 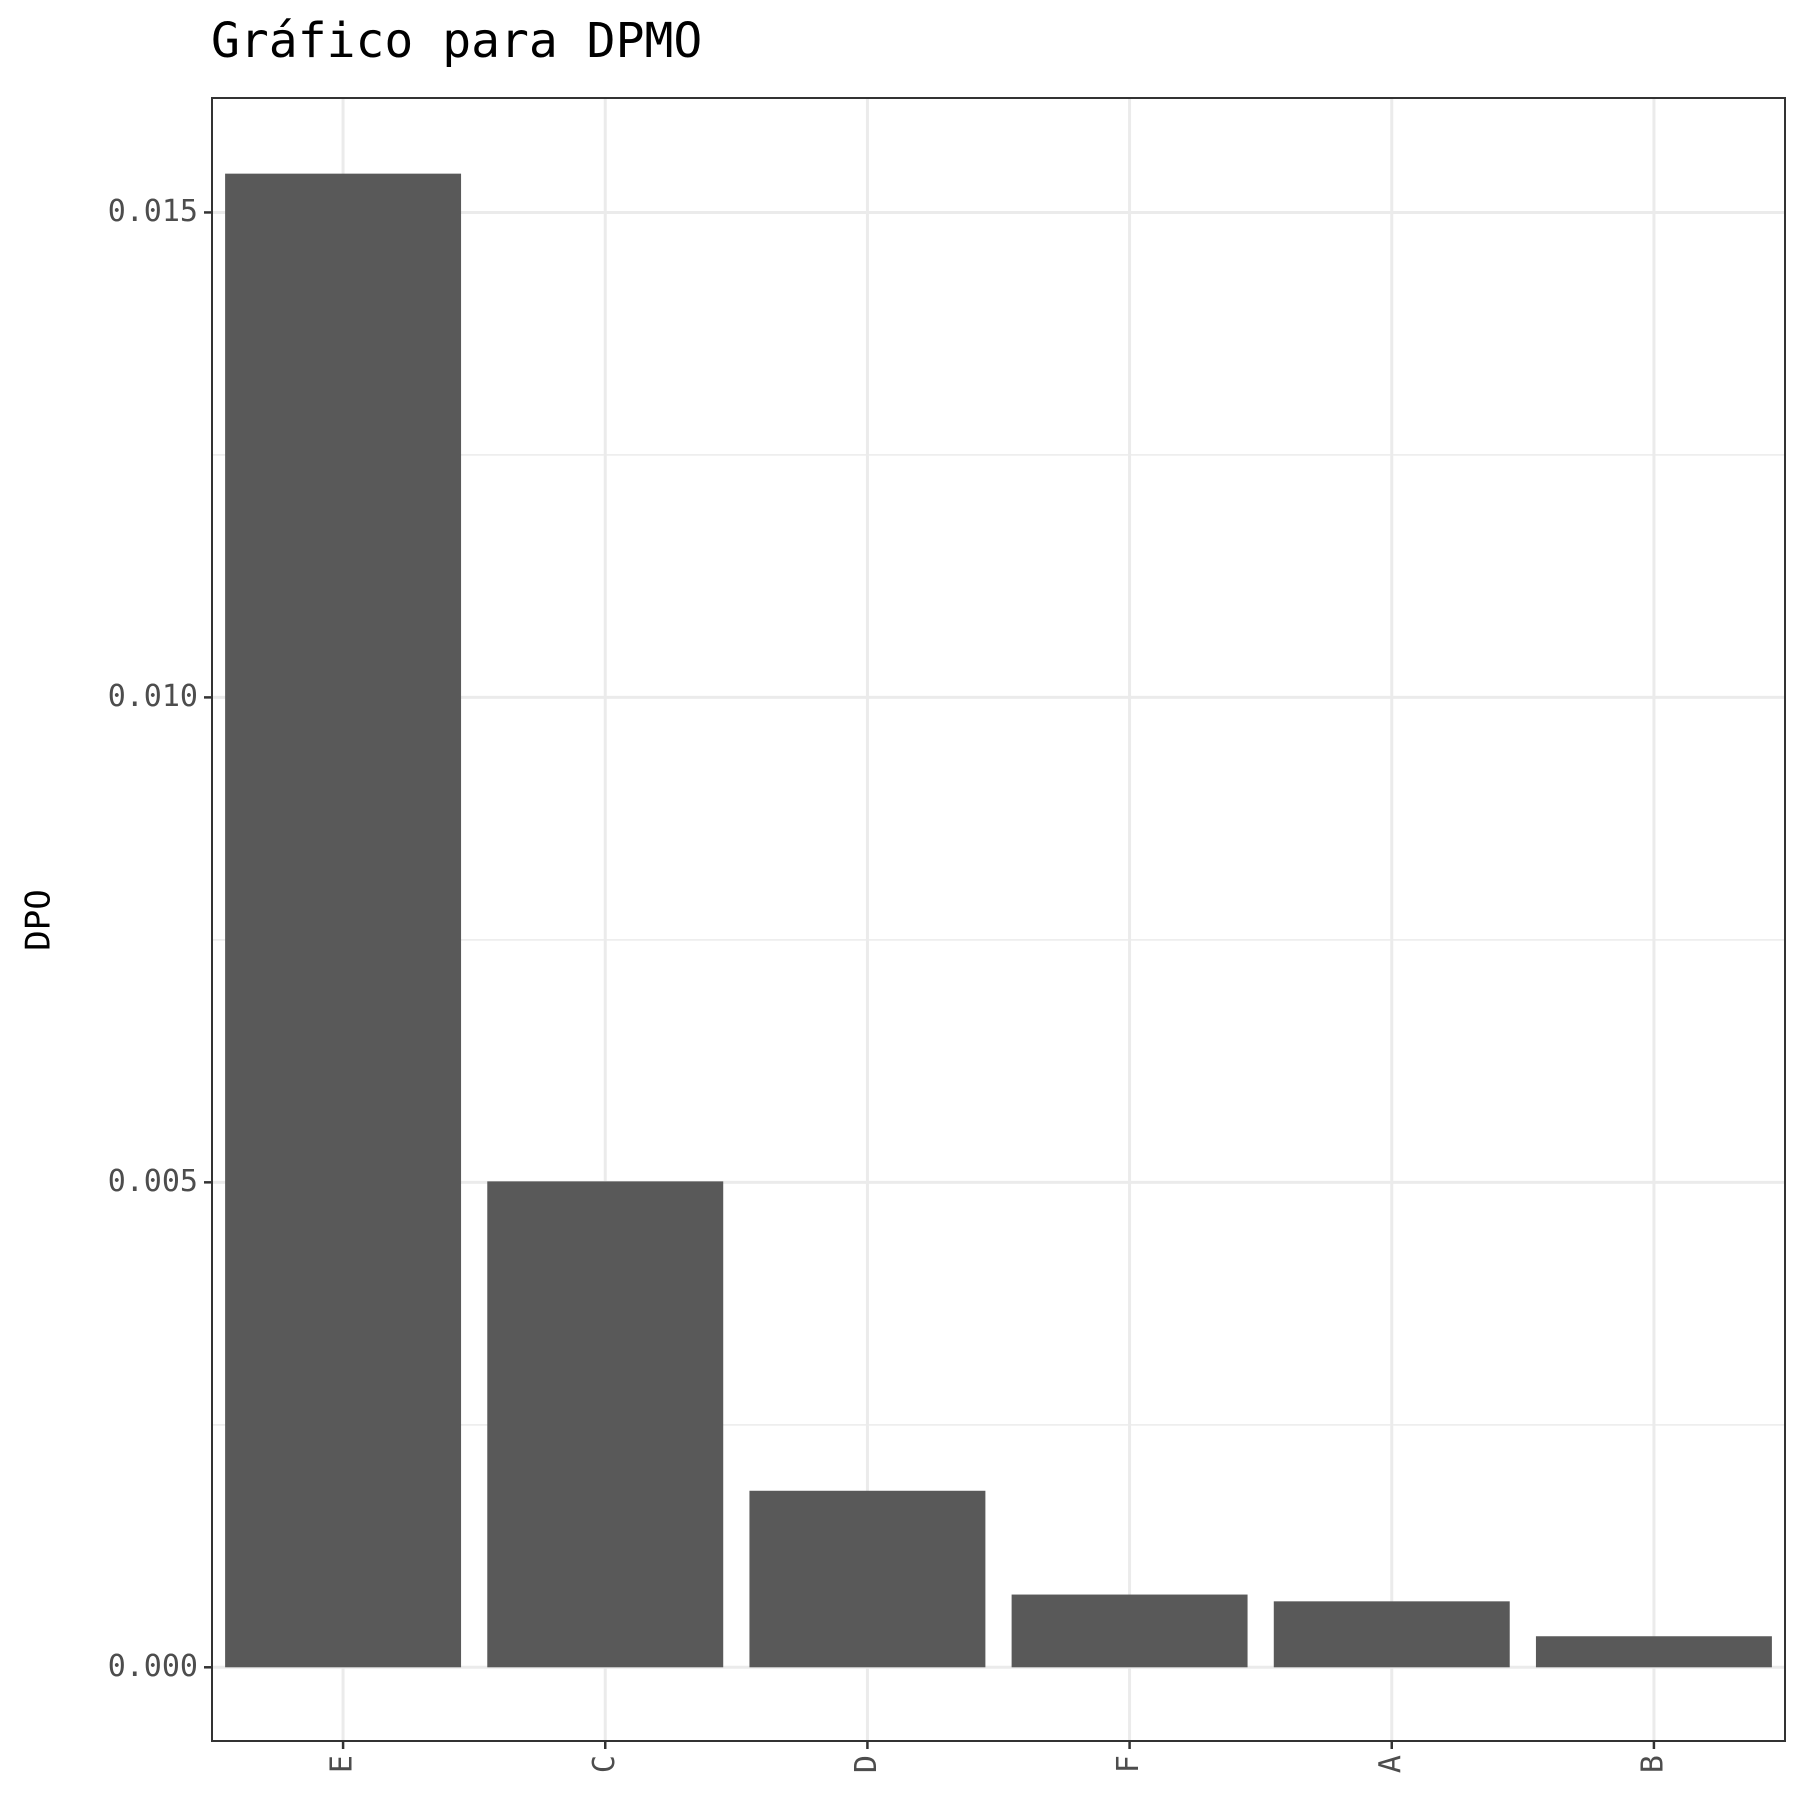 What do you see at coordinates (1128, 1764) in the screenshot?
I see `x-tick-label: F` at bounding box center [1128, 1764].